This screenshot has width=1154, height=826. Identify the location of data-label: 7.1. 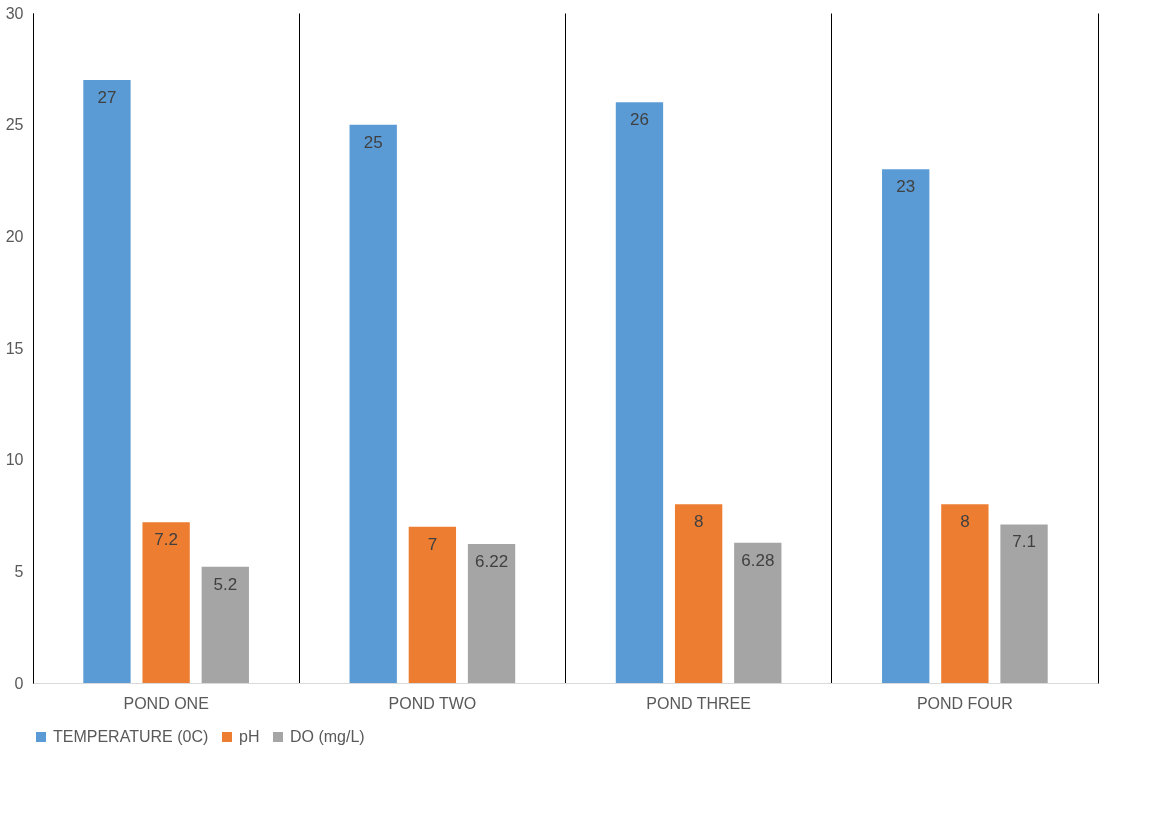
(1024, 542).